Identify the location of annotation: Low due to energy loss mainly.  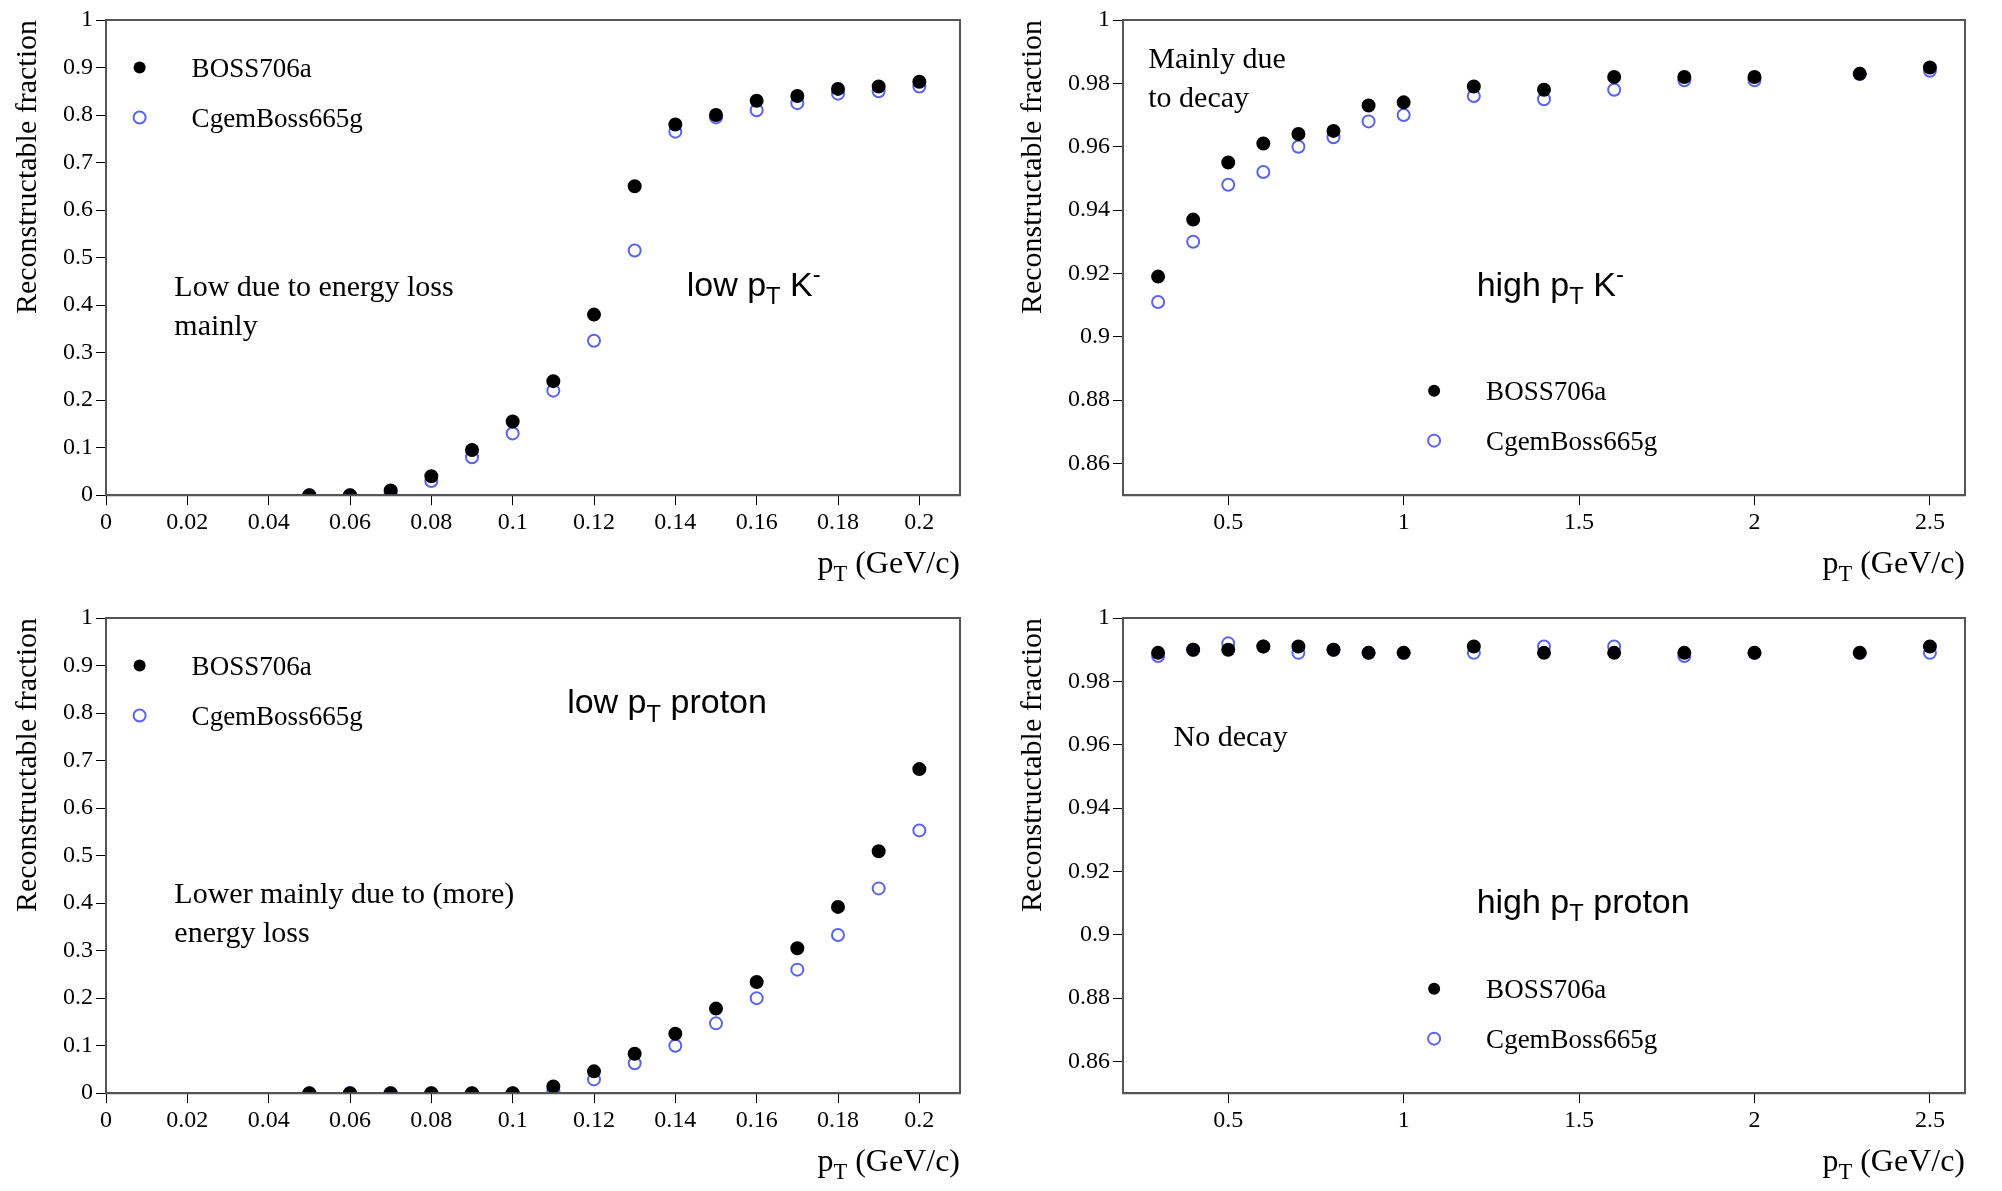
(314, 304).